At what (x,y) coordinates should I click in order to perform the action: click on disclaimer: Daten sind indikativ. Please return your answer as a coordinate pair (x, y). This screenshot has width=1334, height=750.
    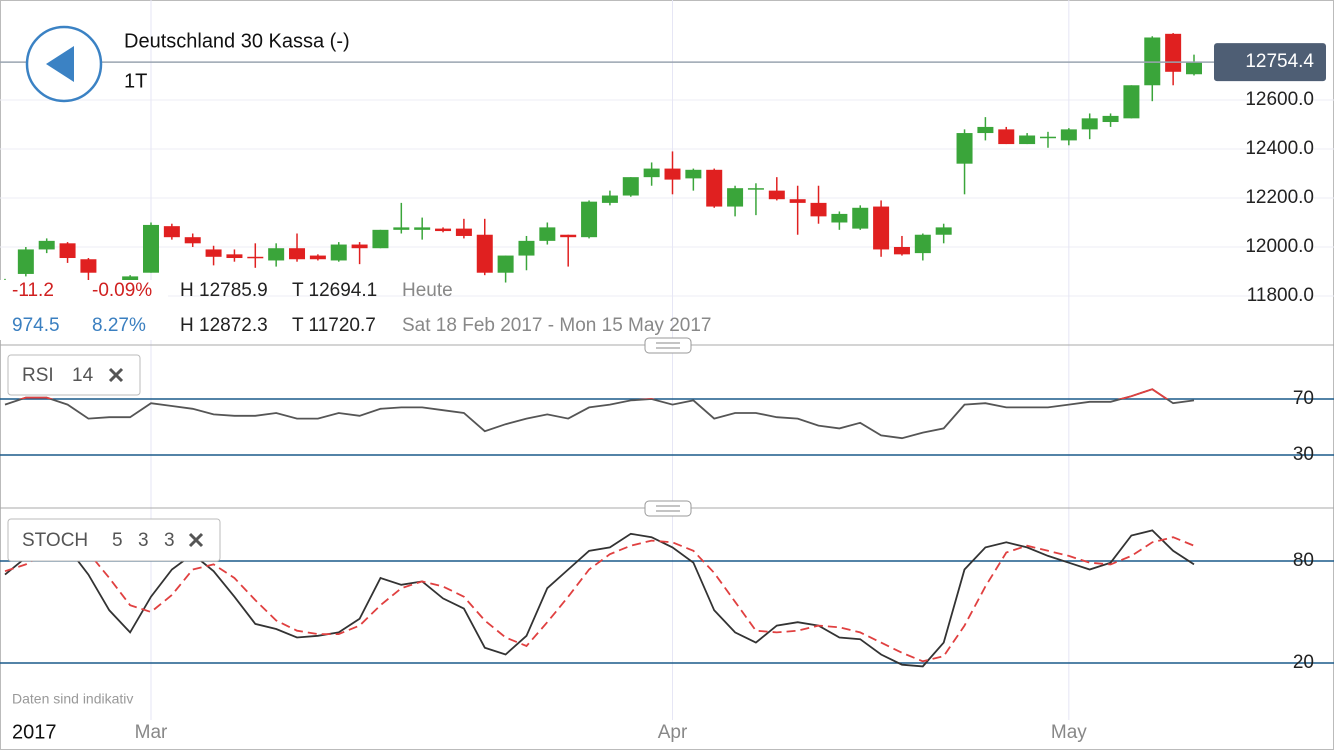
    Looking at the image, I should click on (72, 699).